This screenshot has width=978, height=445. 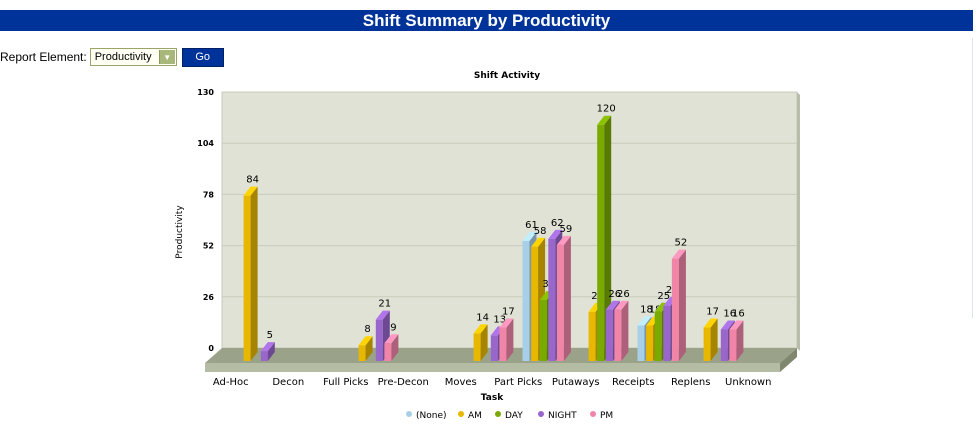 What do you see at coordinates (508, 312) in the screenshot?
I see `data-label: 17` at bounding box center [508, 312].